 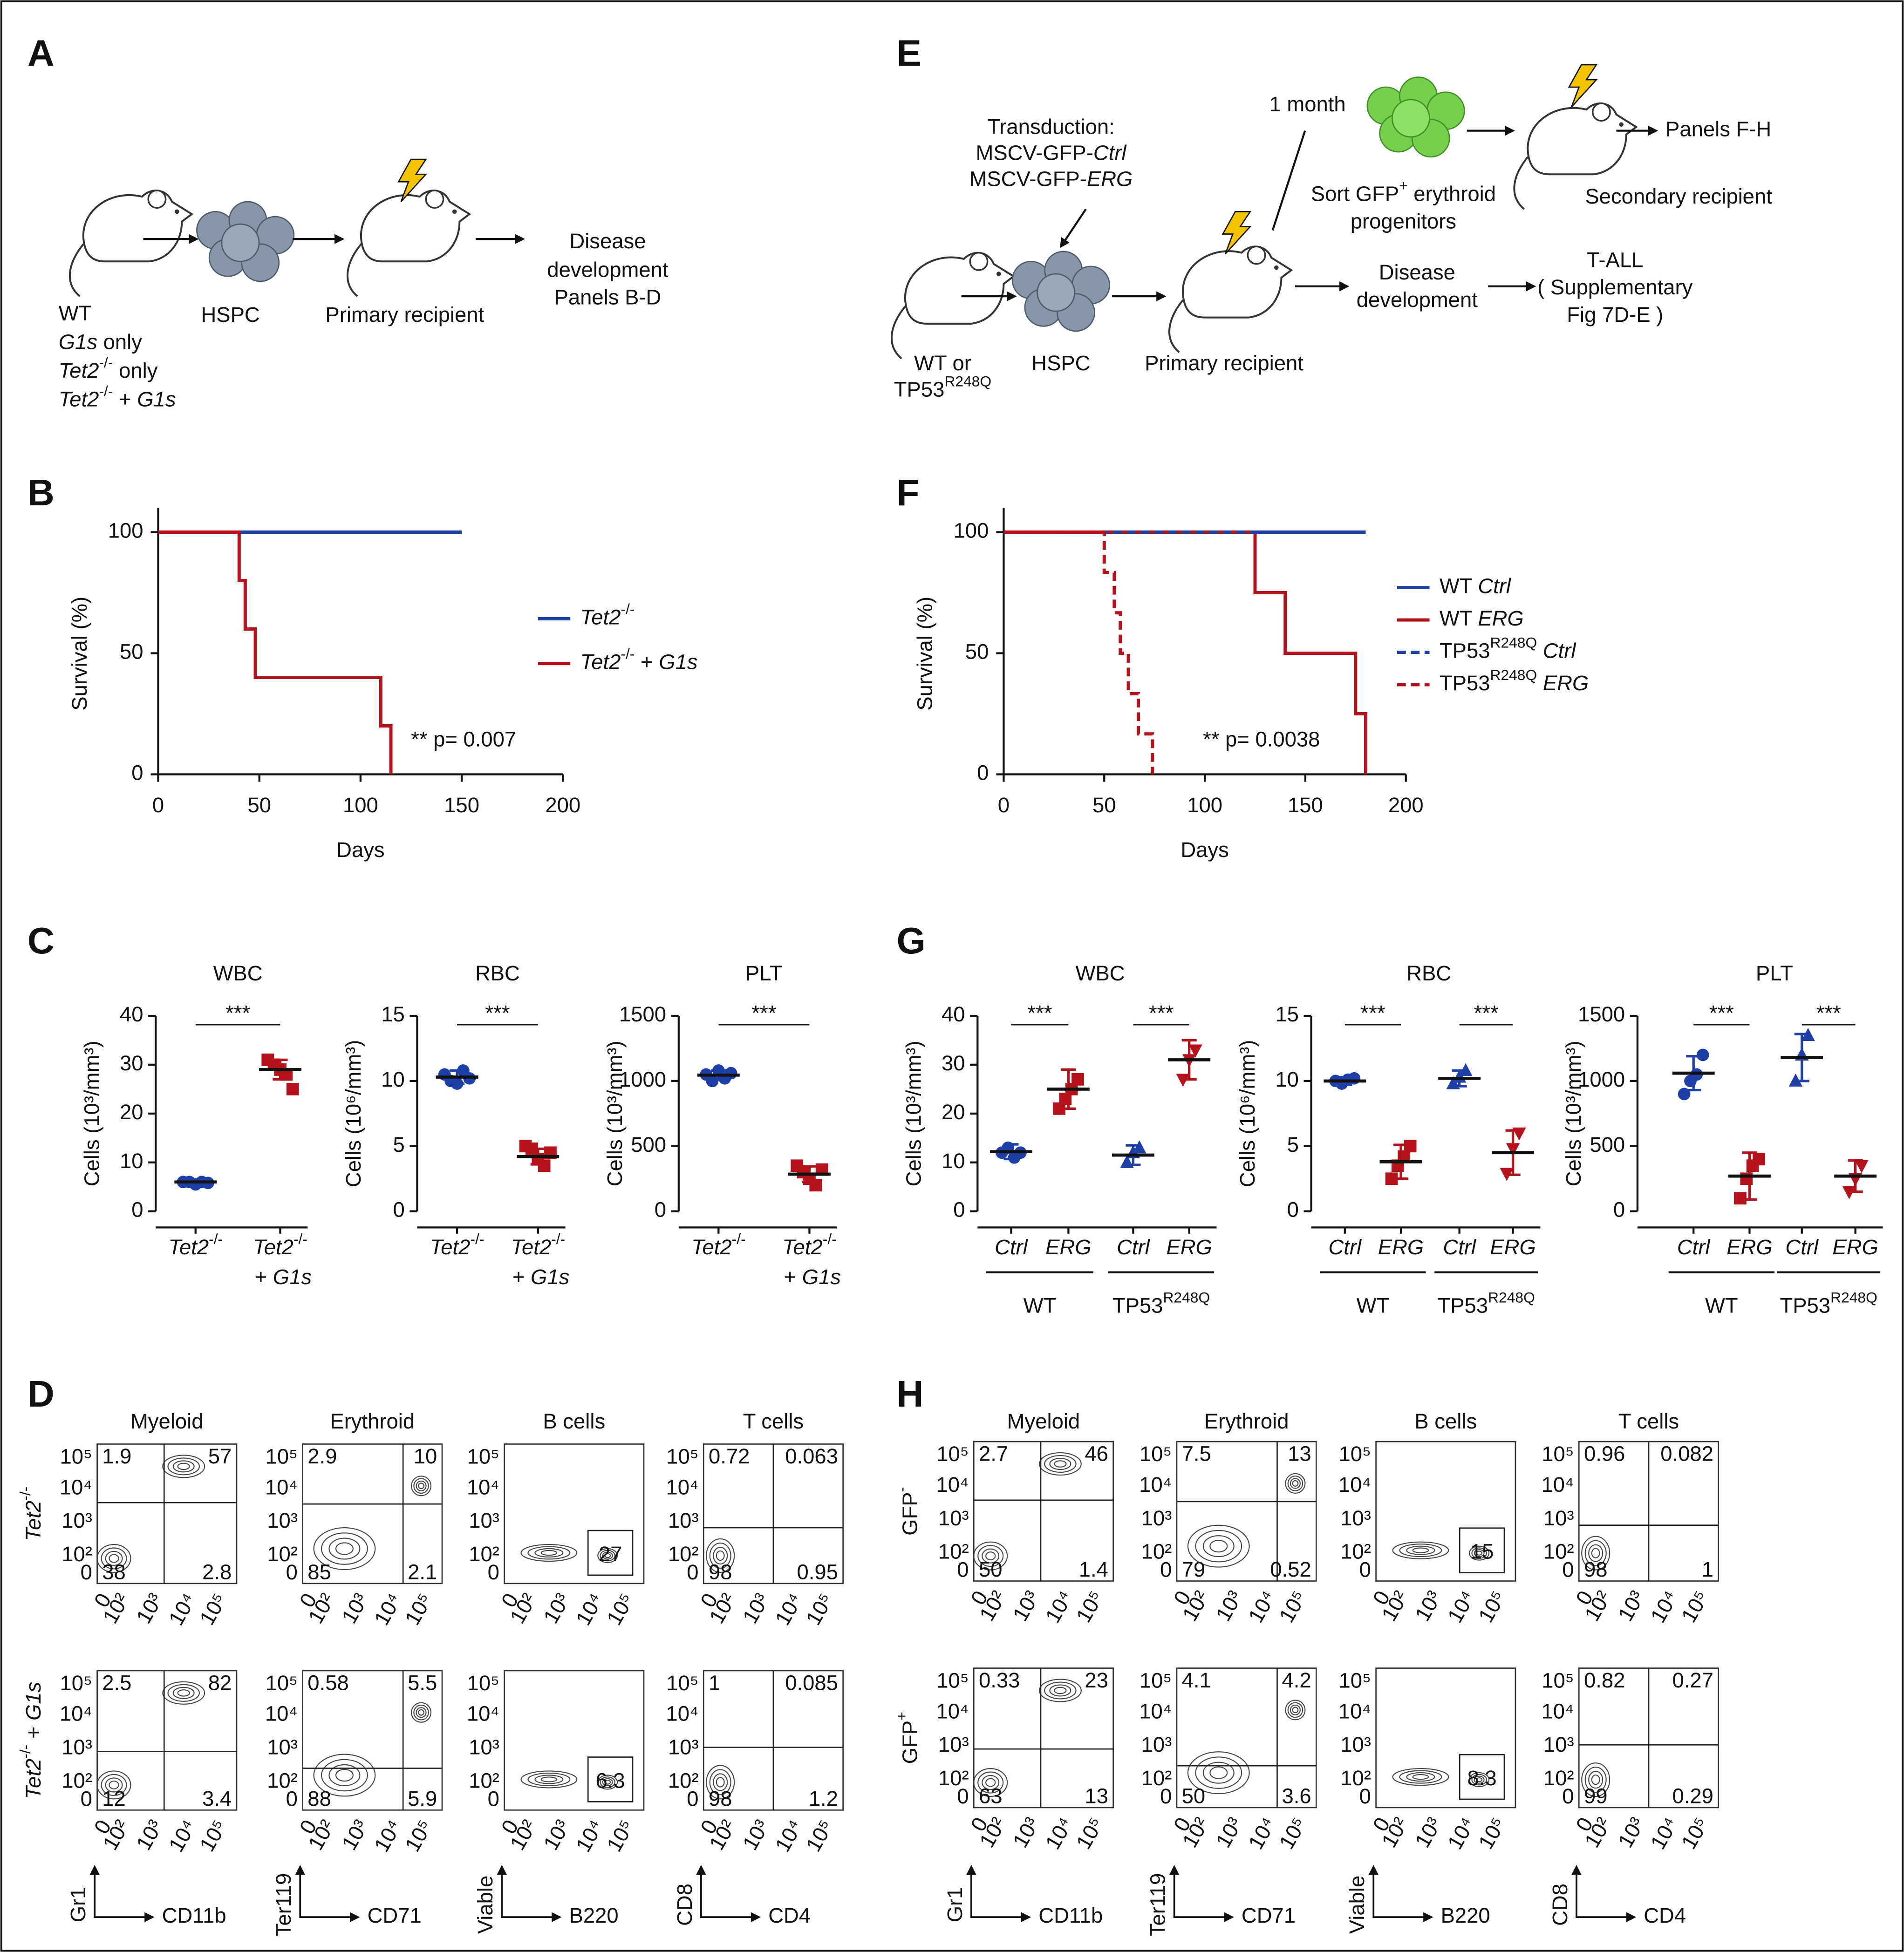 I want to click on panel-label: G, so click(x=912, y=940).